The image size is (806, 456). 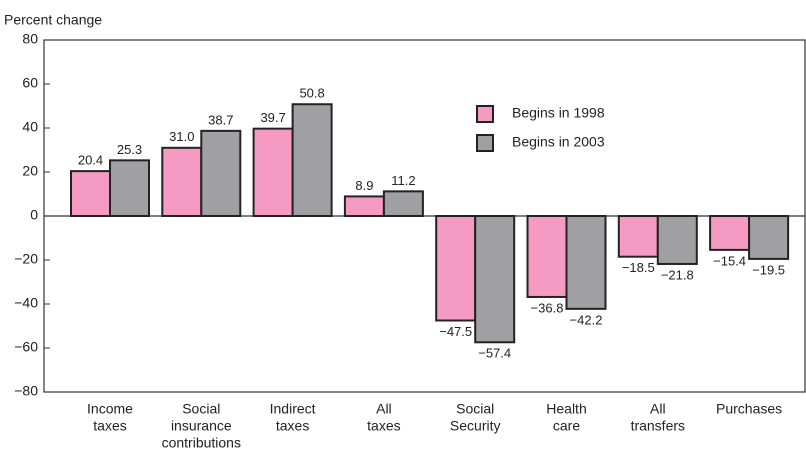 What do you see at coordinates (494, 353) in the screenshot?
I see `value-label: −57.4` at bounding box center [494, 353].